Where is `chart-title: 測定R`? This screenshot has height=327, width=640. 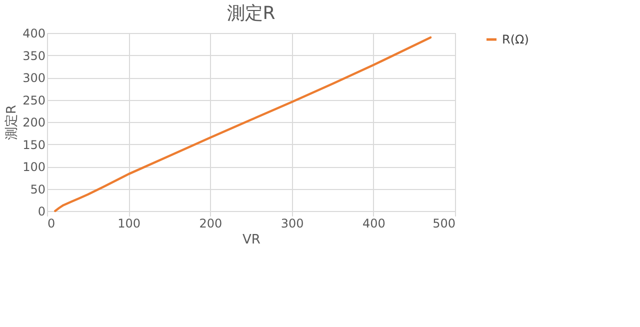 chart-title: 測定R is located at coordinates (251, 13).